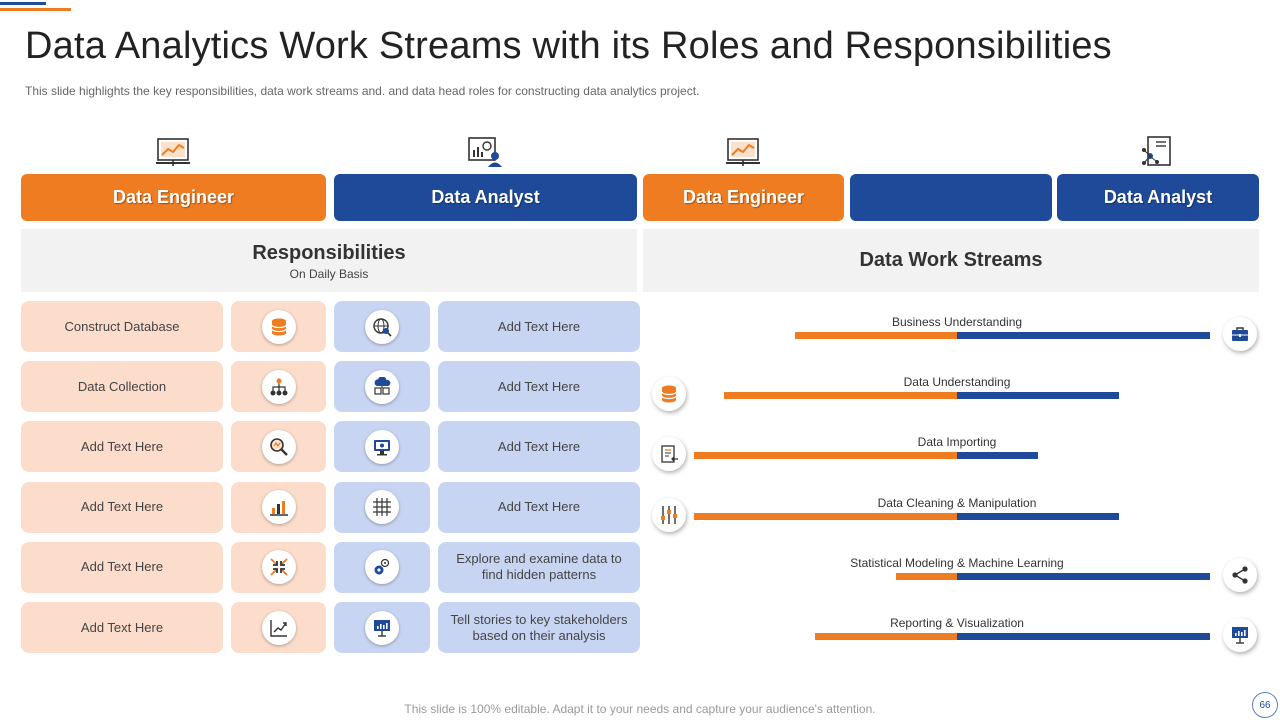 The height and width of the screenshot is (720, 1280). I want to click on work-stream-label: Data Cleaning & Manipulation, so click(957, 502).